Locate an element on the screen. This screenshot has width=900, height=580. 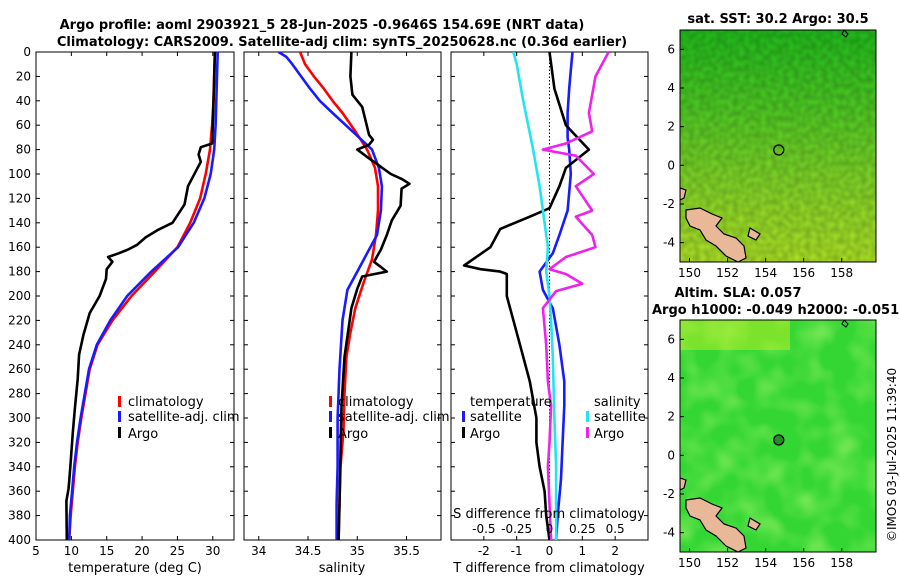
sla-map-frame is located at coordinates (778, 436).